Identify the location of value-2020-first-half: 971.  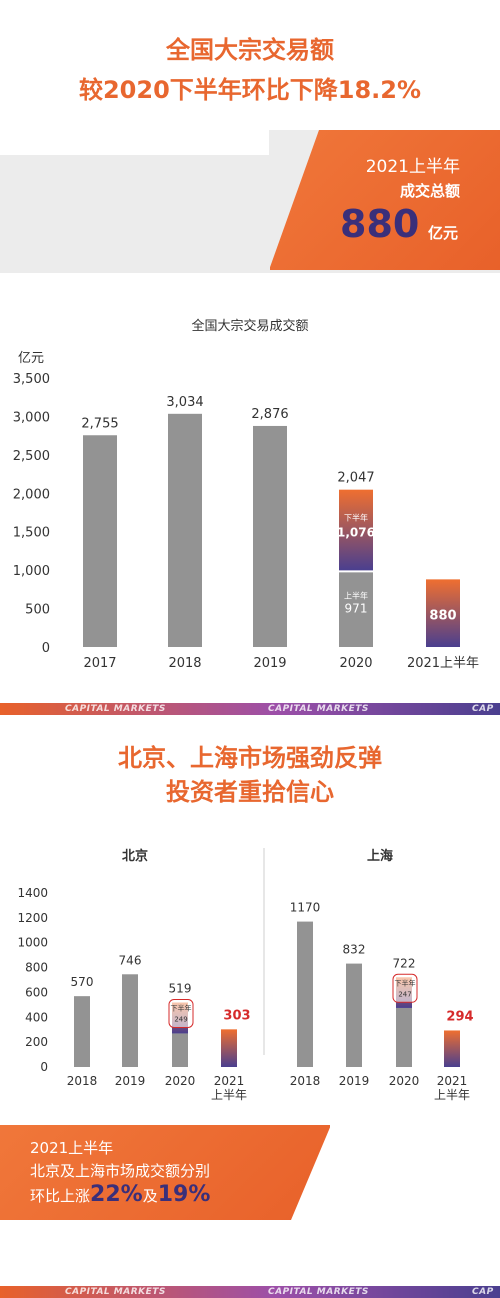
(356, 608).